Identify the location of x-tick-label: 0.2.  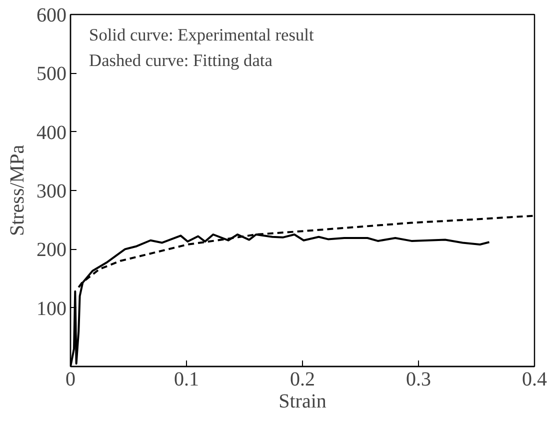
(302, 379).